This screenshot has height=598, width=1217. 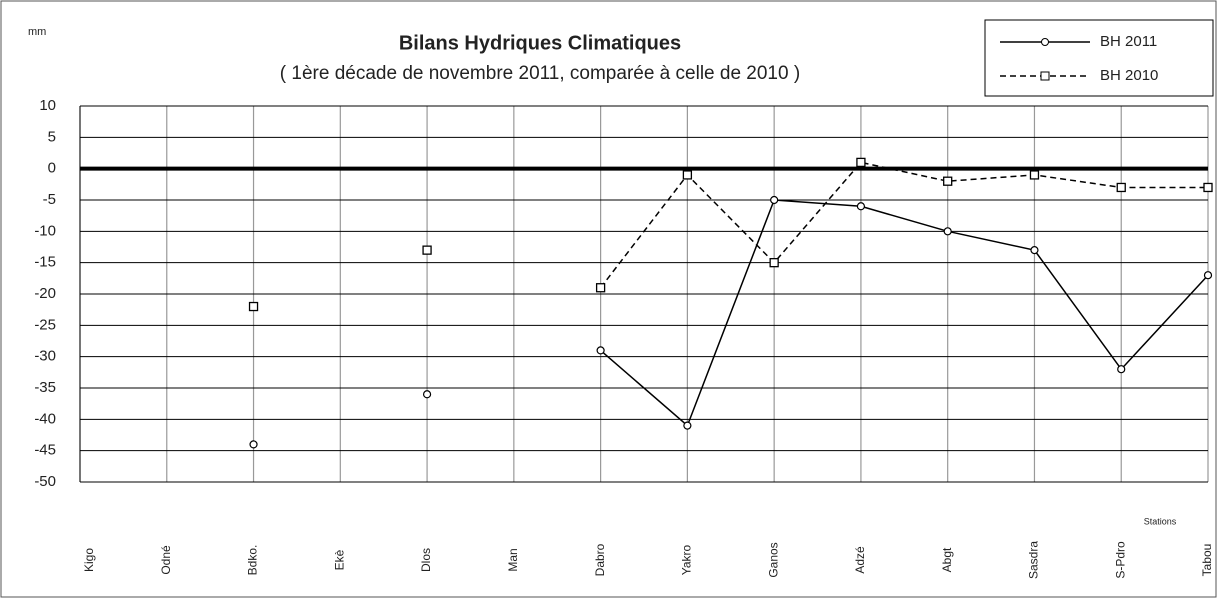 What do you see at coordinates (52, 168) in the screenshot?
I see `y-tick-label: 0` at bounding box center [52, 168].